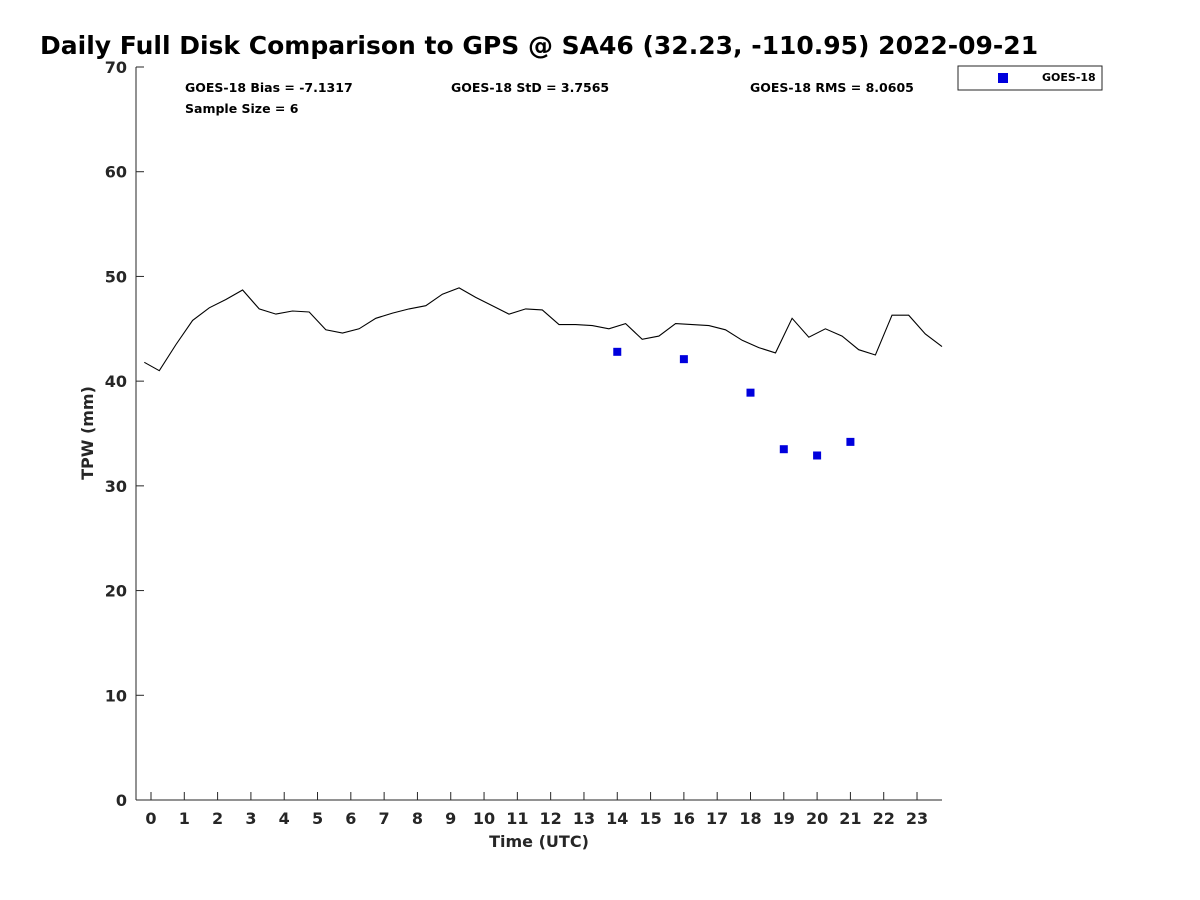 The height and width of the screenshot is (900, 1200). What do you see at coordinates (551, 818) in the screenshot?
I see `x-tick-label: 12` at bounding box center [551, 818].